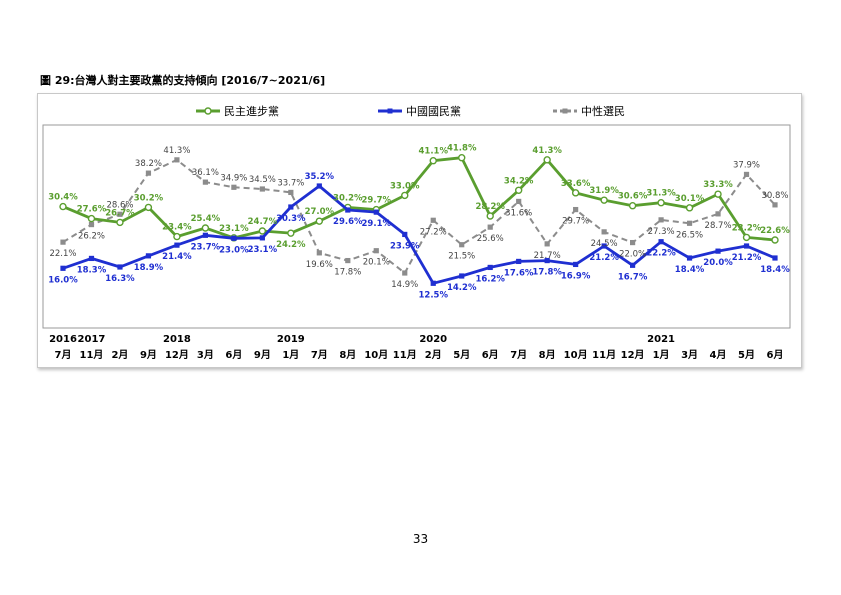  I want to click on figure-title: 圖 29:台灣人對主要政黨的支持傾向 [2016/7~2021/6], so click(183, 80).